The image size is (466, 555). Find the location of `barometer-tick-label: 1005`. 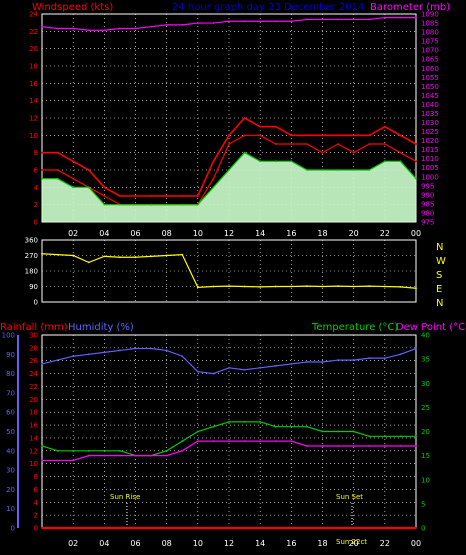

barometer-tick-label: 1005 is located at coordinates (430, 168).